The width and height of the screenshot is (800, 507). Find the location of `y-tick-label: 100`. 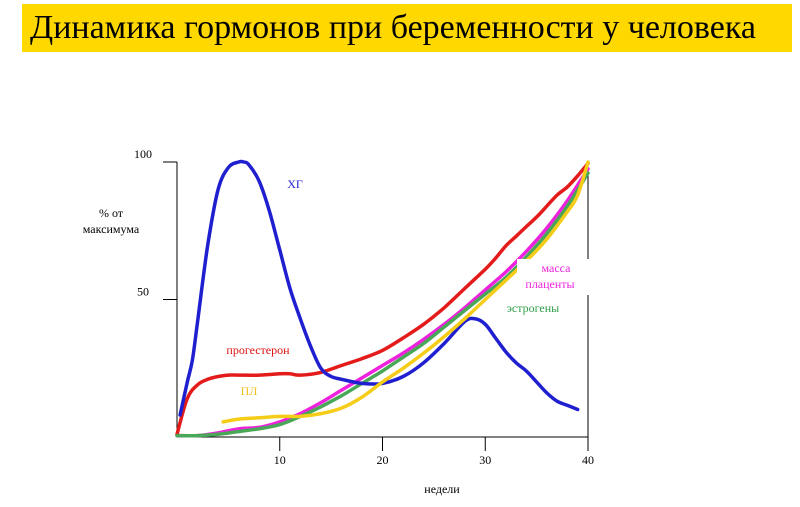

y-tick-label: 100 is located at coordinates (143, 154).